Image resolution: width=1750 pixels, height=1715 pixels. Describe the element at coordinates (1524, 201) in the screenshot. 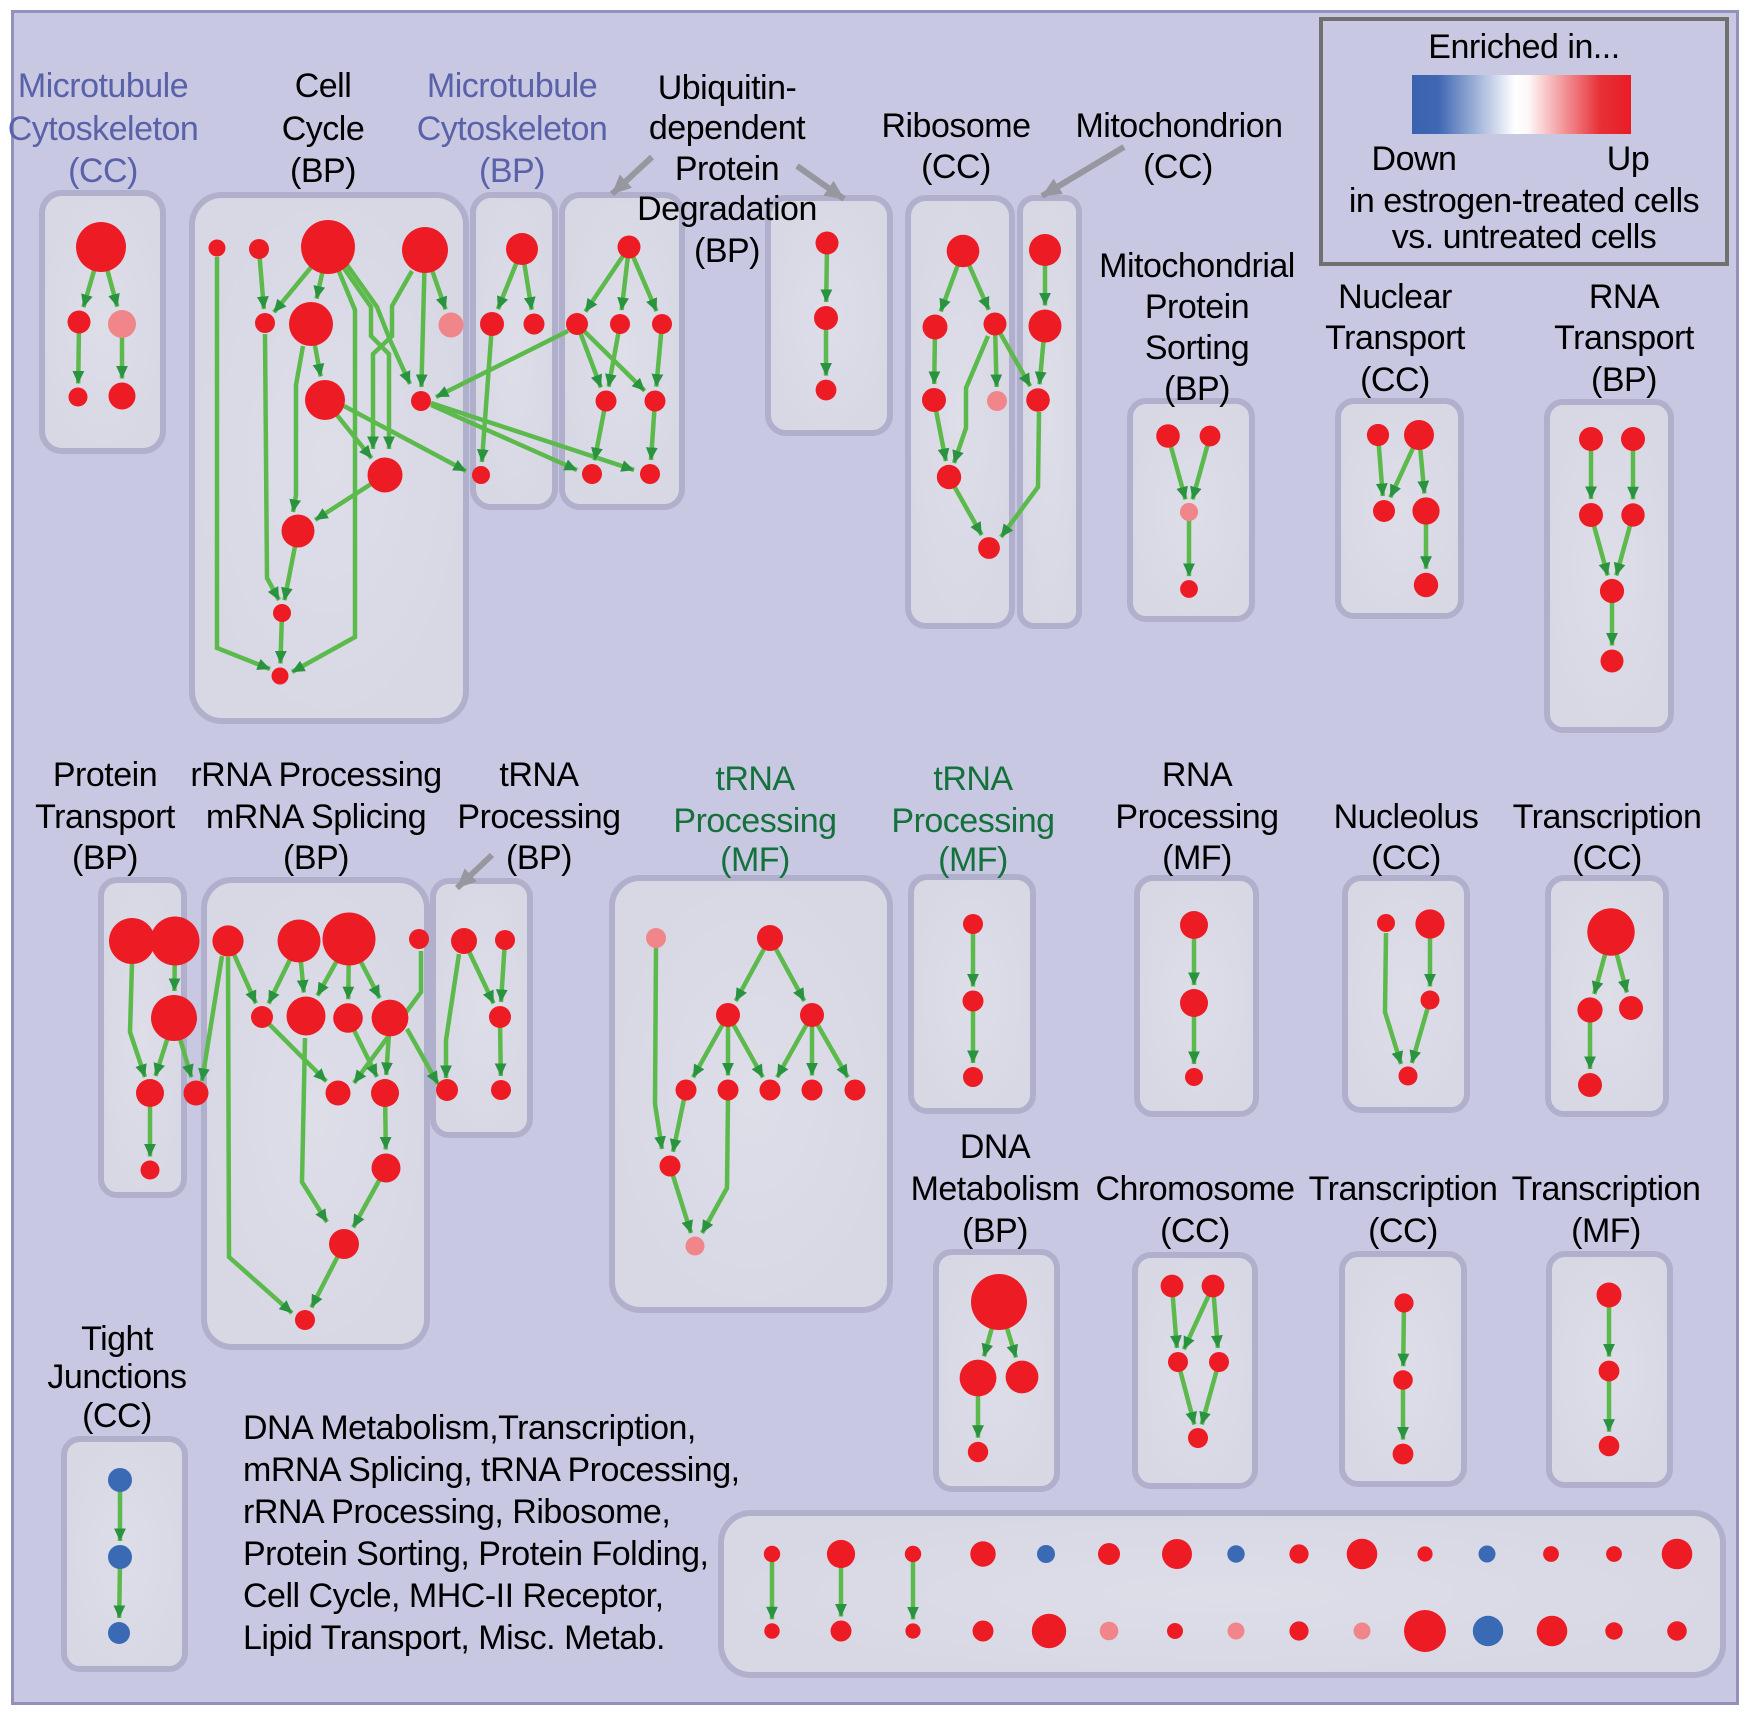

I see `svg-text: in estrogen-treated cells` at that location.